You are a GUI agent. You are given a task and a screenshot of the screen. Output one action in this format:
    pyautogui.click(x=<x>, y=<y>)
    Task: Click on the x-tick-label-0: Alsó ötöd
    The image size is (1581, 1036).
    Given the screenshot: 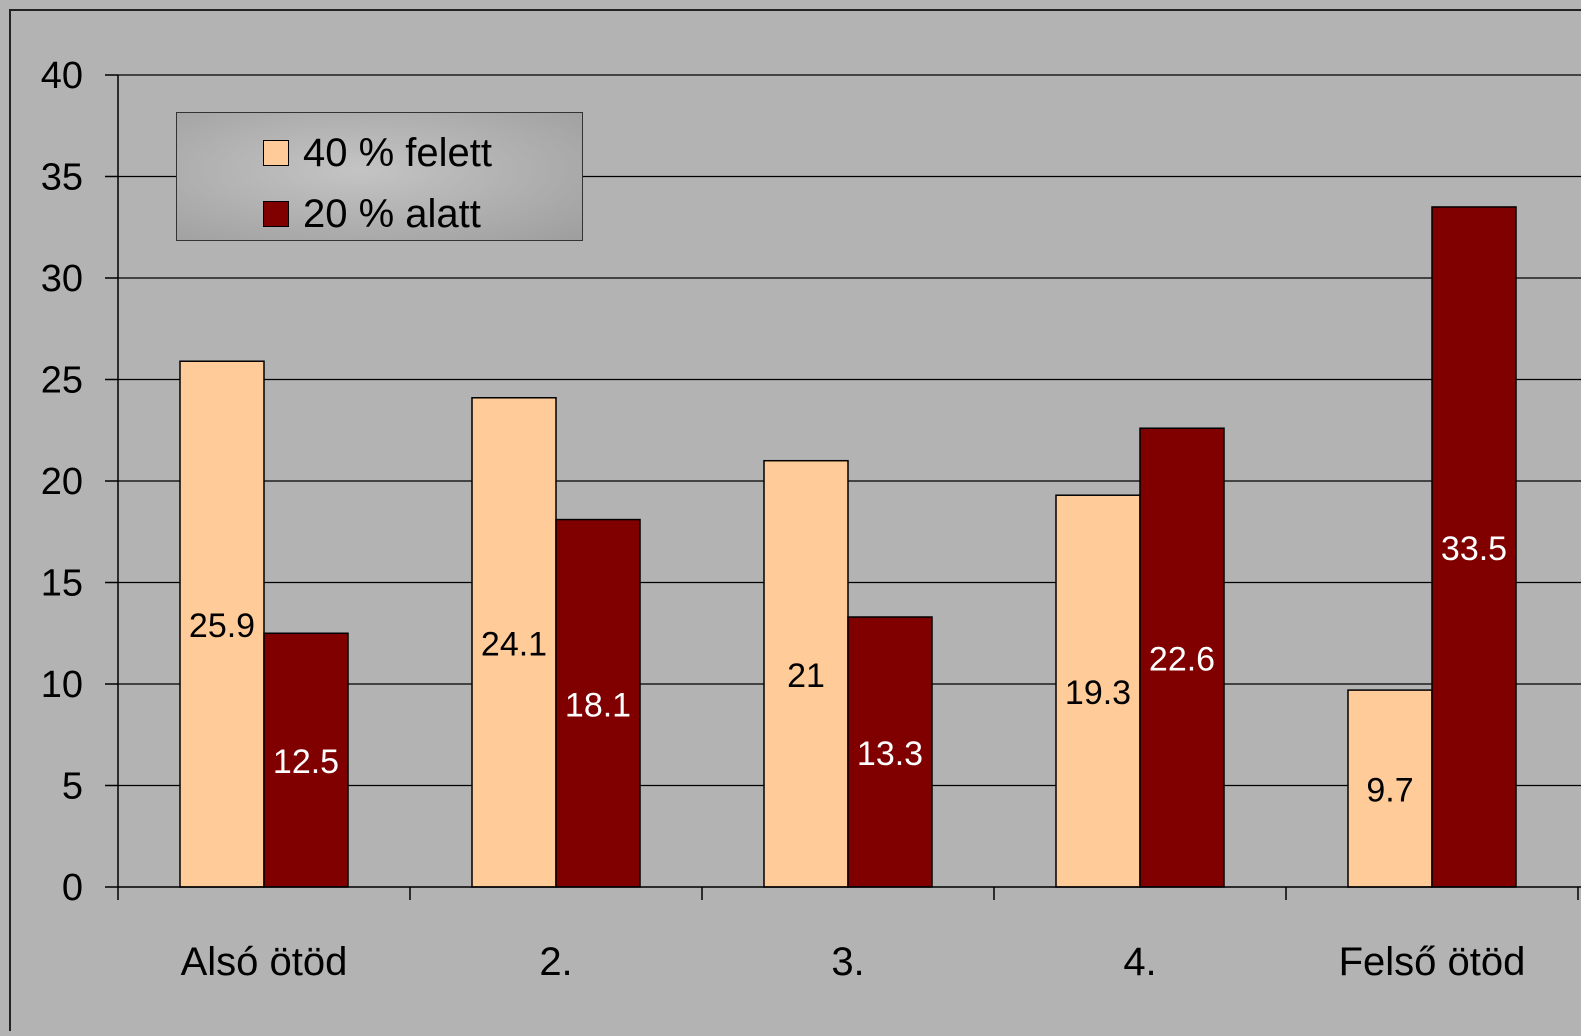 What is the action you would take?
    pyautogui.click(x=264, y=962)
    